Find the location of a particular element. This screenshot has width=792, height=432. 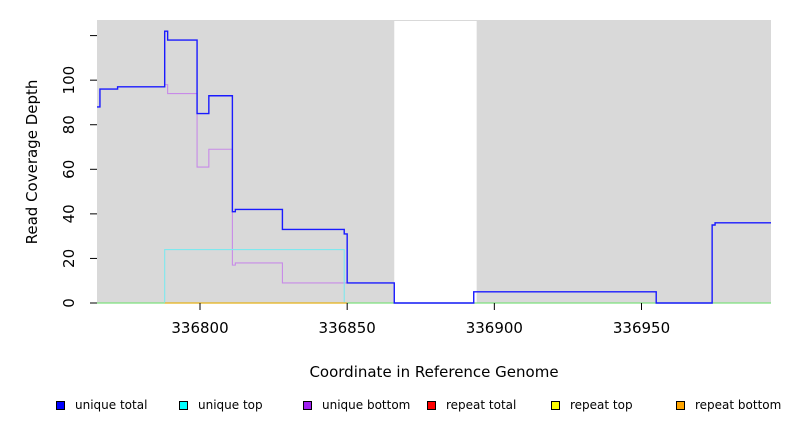

y-tick-label: 80 is located at coordinates (69, 124).